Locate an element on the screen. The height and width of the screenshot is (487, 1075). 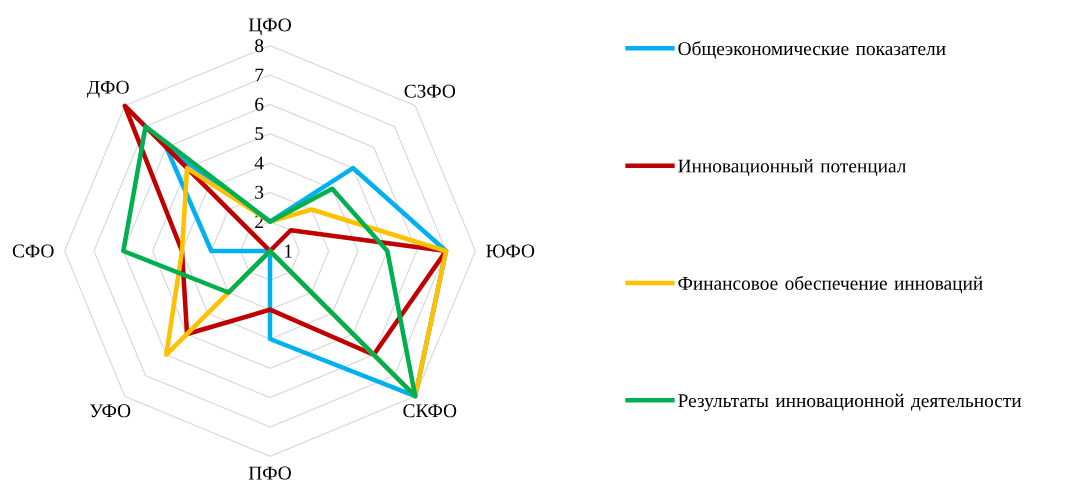
spoke-label: ПФО is located at coordinates (269, 473).